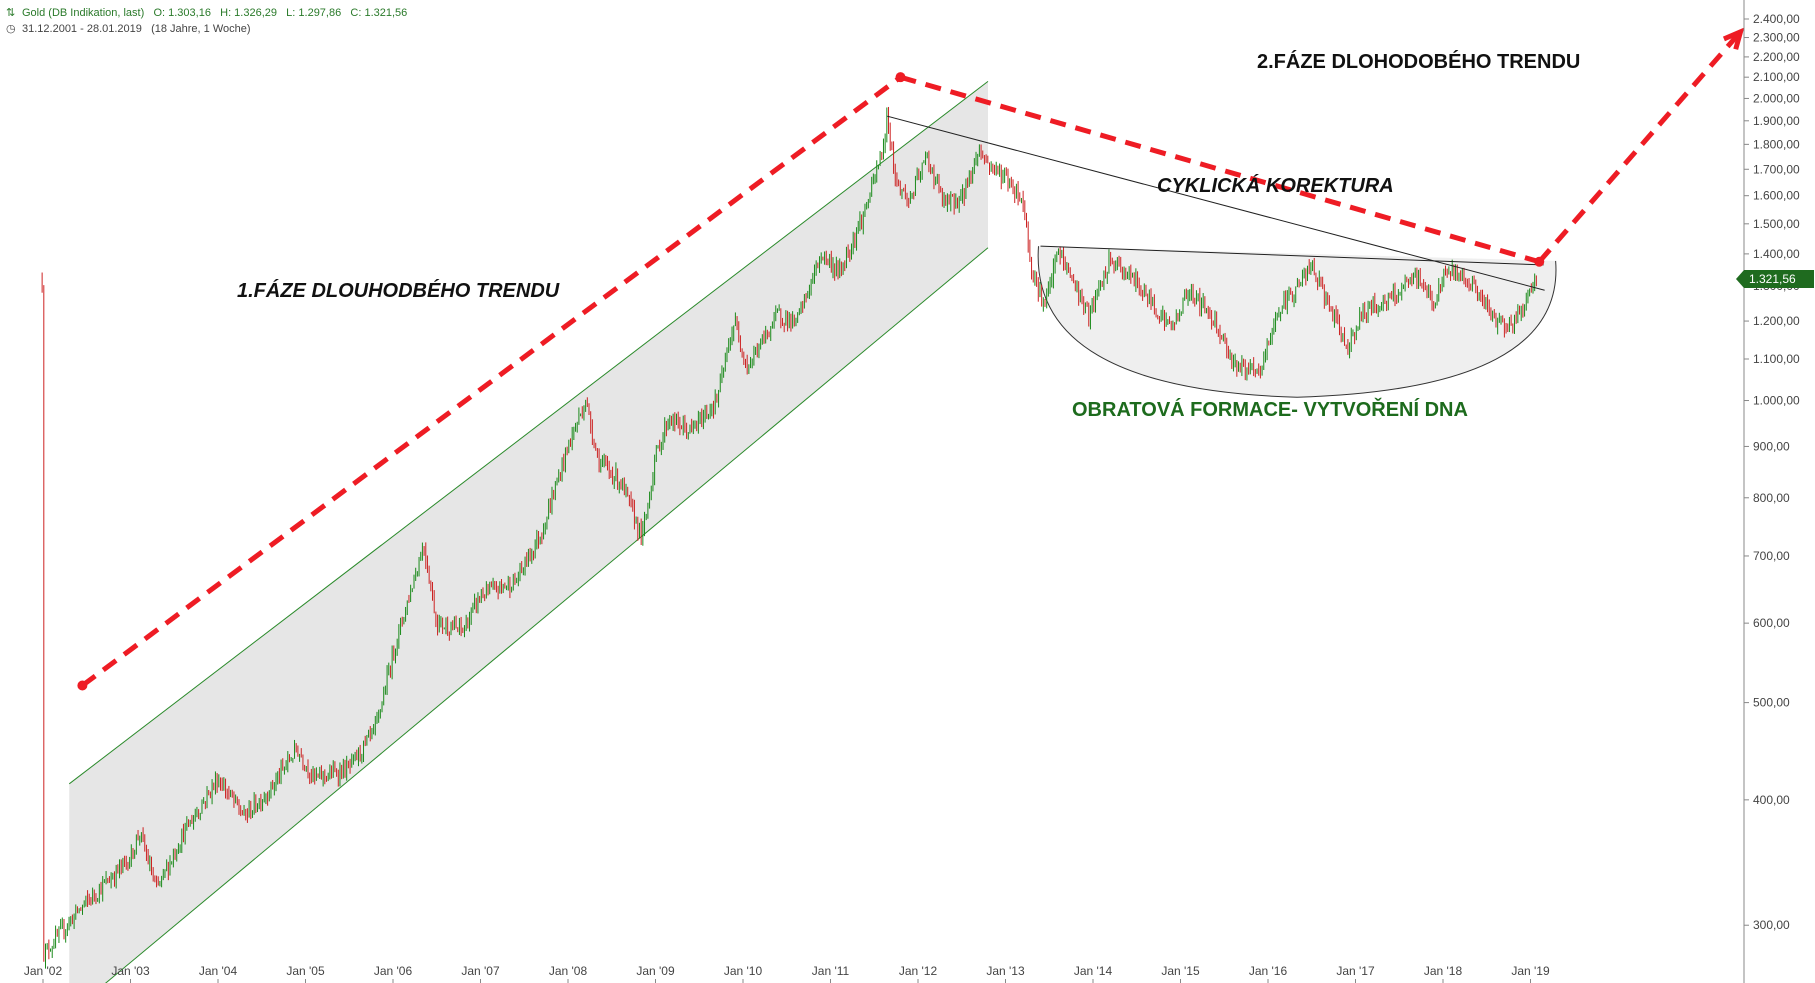  Describe the element at coordinates (480, 971) in the screenshot. I see `x-tick-label: Jan '07` at that location.